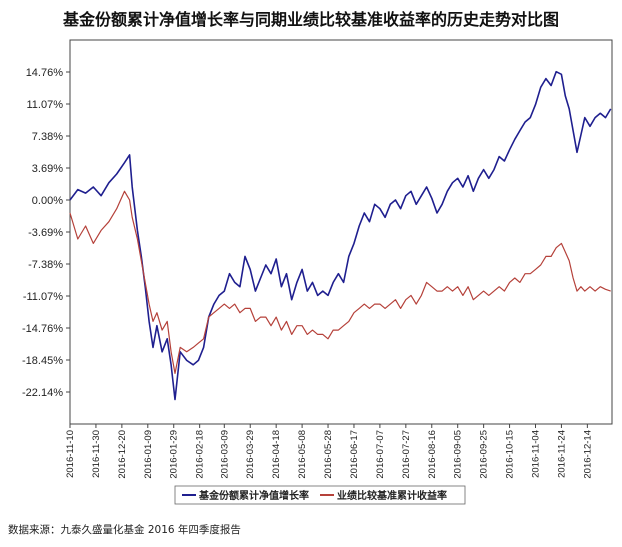 This screenshot has height=547, width=622. What do you see at coordinates (174, 454) in the screenshot?
I see `x-tick-label: 2016-01-29` at bounding box center [174, 454].